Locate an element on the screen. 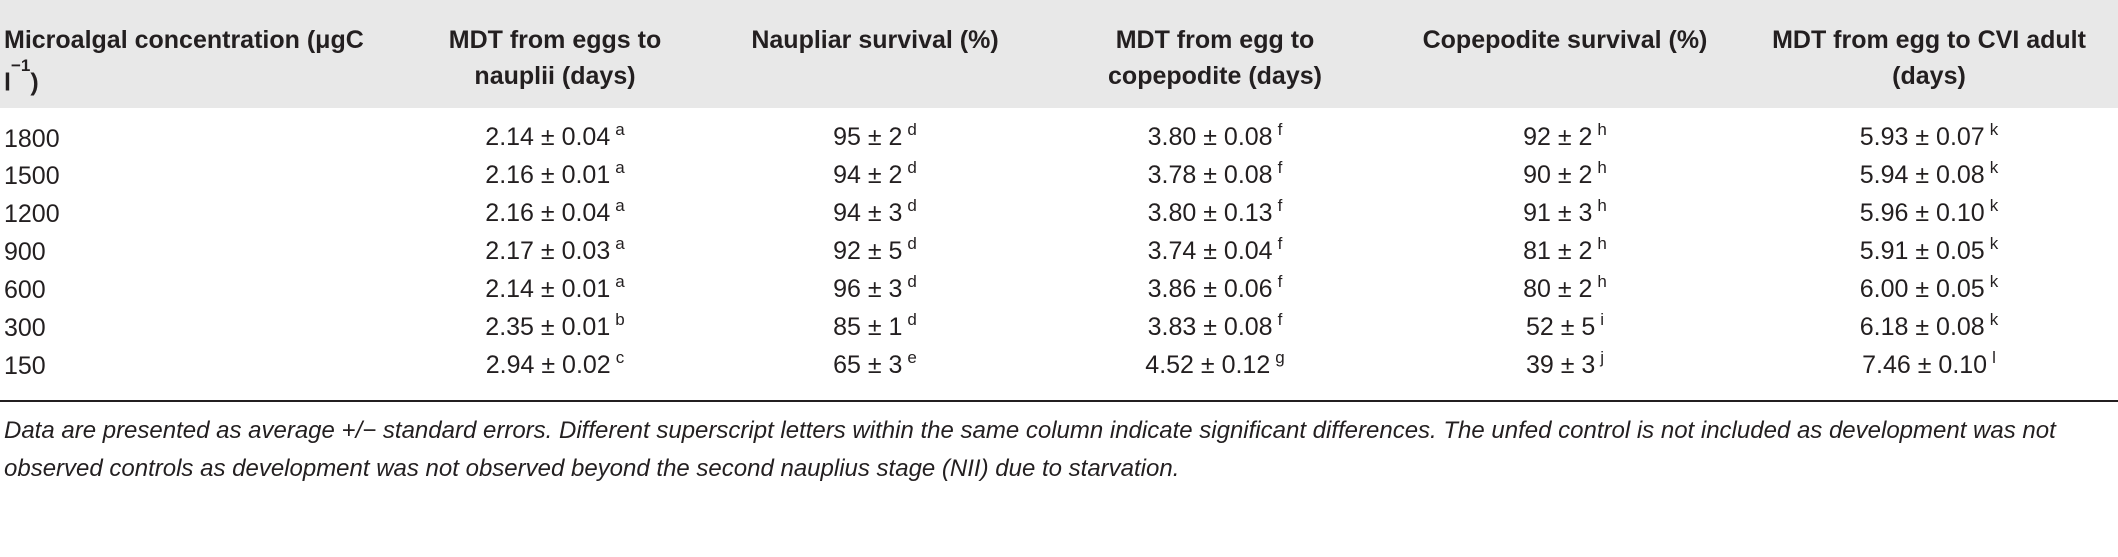 The image size is (2118, 557). cell-value: 94 ± 3 is located at coordinates (868, 212).